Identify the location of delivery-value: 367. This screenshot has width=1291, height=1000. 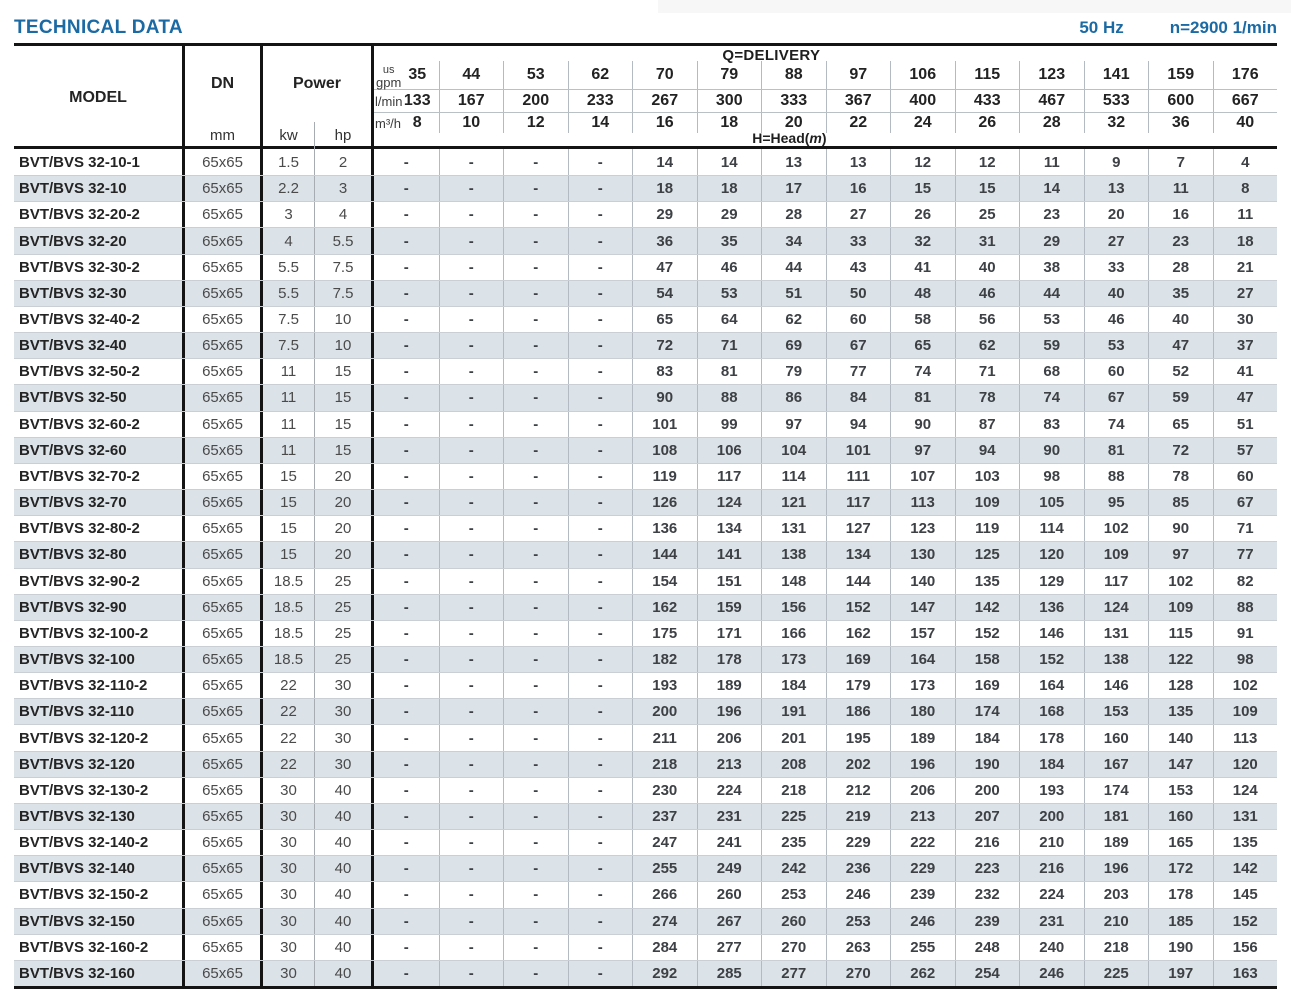
(858, 100).